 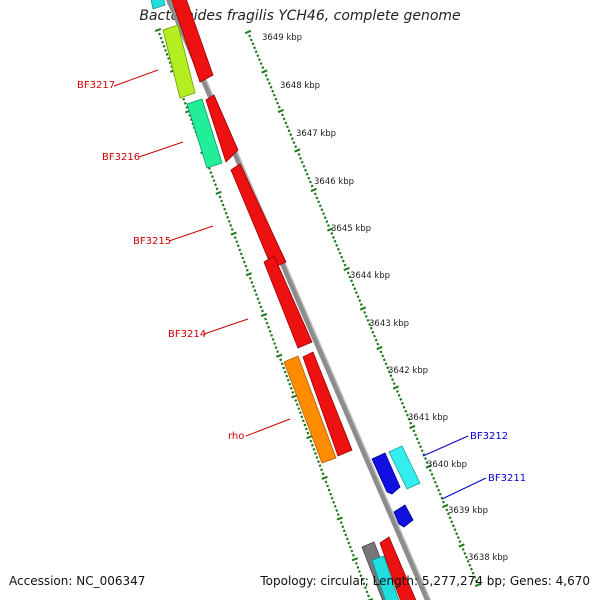 I want to click on gene-leader-line, so click(x=226, y=326).